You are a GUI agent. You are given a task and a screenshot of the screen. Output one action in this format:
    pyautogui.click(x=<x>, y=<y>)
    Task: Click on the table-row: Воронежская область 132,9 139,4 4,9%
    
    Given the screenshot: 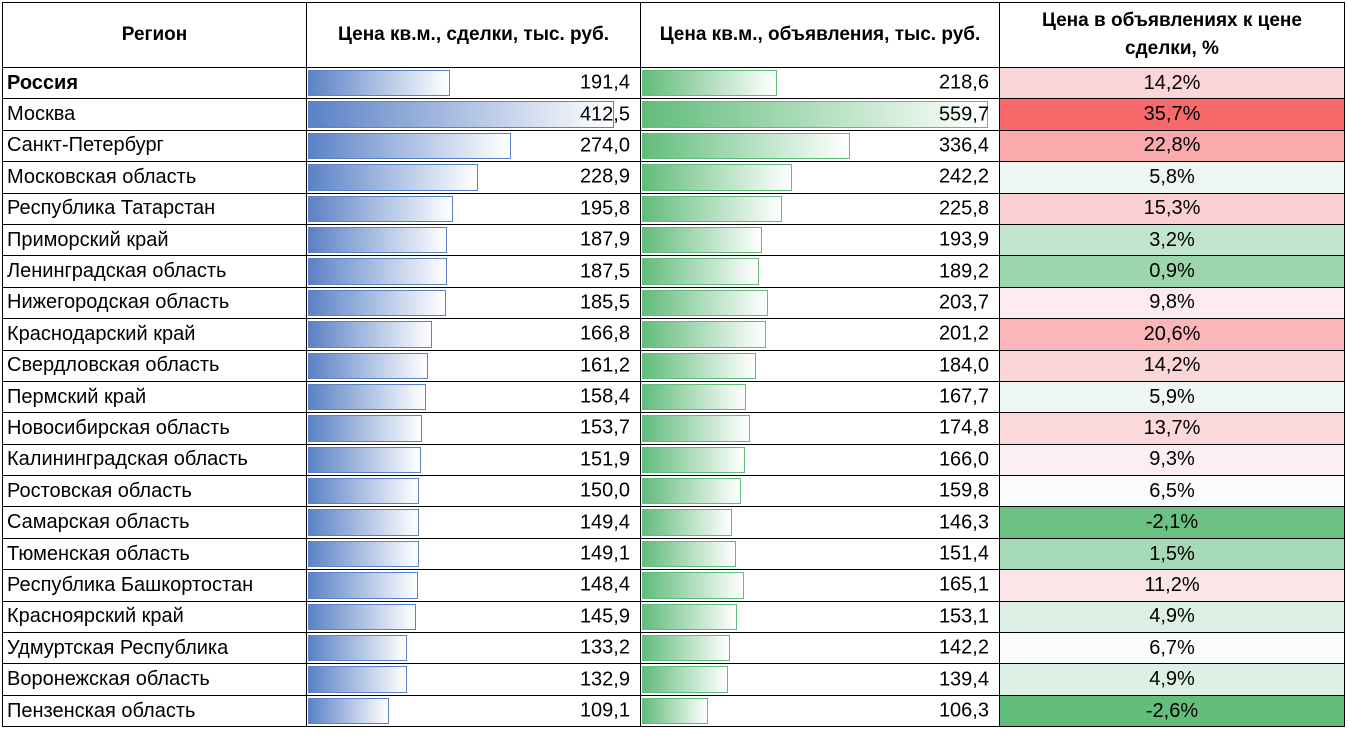 What is the action you would take?
    pyautogui.click(x=673, y=679)
    